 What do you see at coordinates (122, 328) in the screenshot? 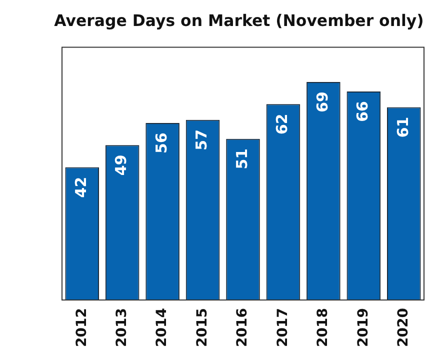
I see `x-tick-label: 2013` at bounding box center [122, 328].